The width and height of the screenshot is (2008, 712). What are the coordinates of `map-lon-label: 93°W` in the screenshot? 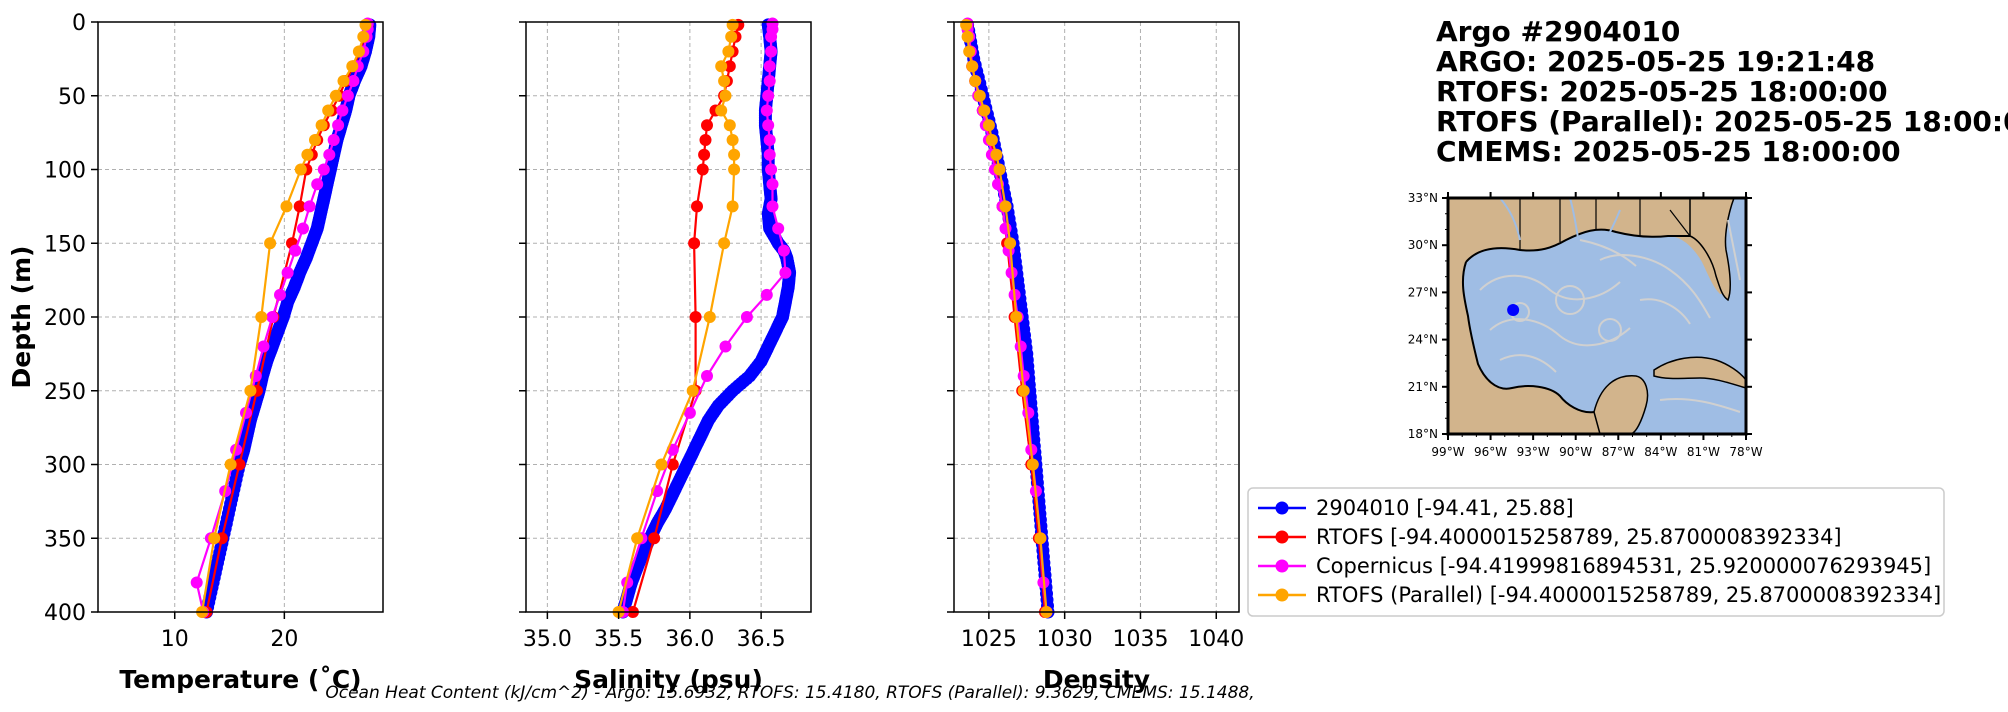 It's located at (1533, 452).